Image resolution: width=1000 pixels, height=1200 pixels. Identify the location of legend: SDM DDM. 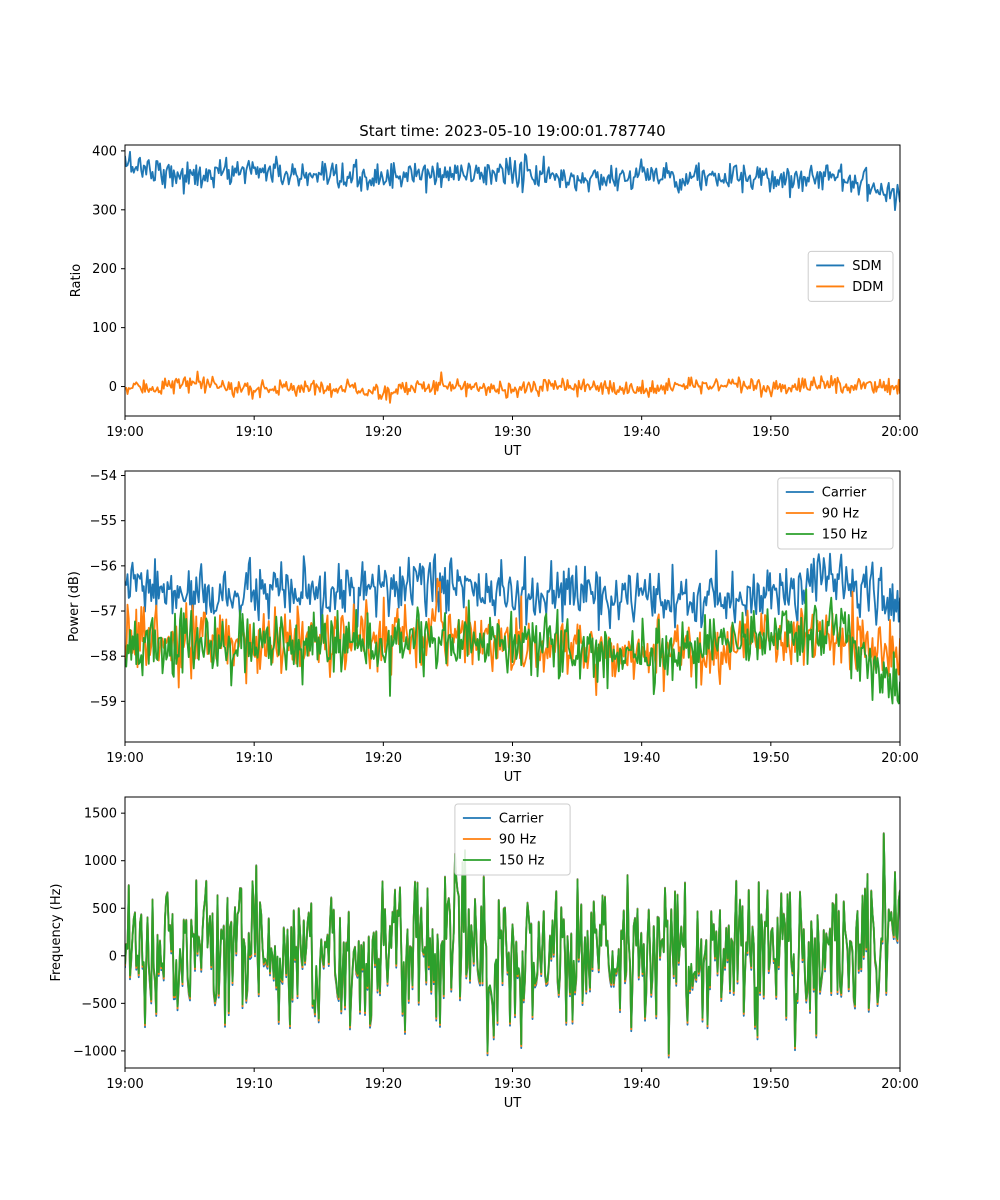
(850, 276).